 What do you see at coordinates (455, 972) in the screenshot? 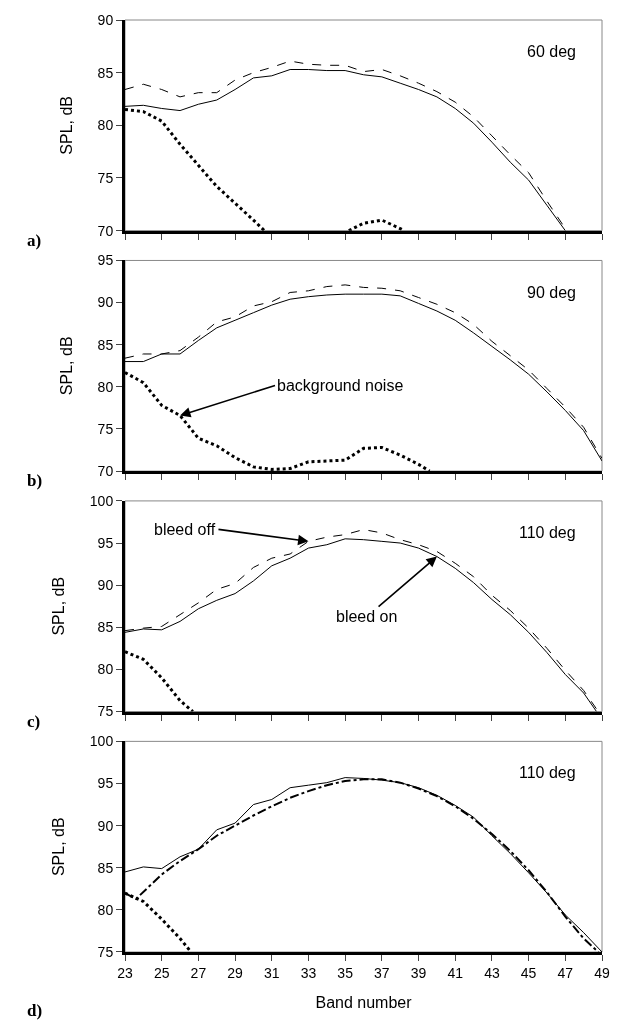
I see `x-tick-label: 41` at bounding box center [455, 972].